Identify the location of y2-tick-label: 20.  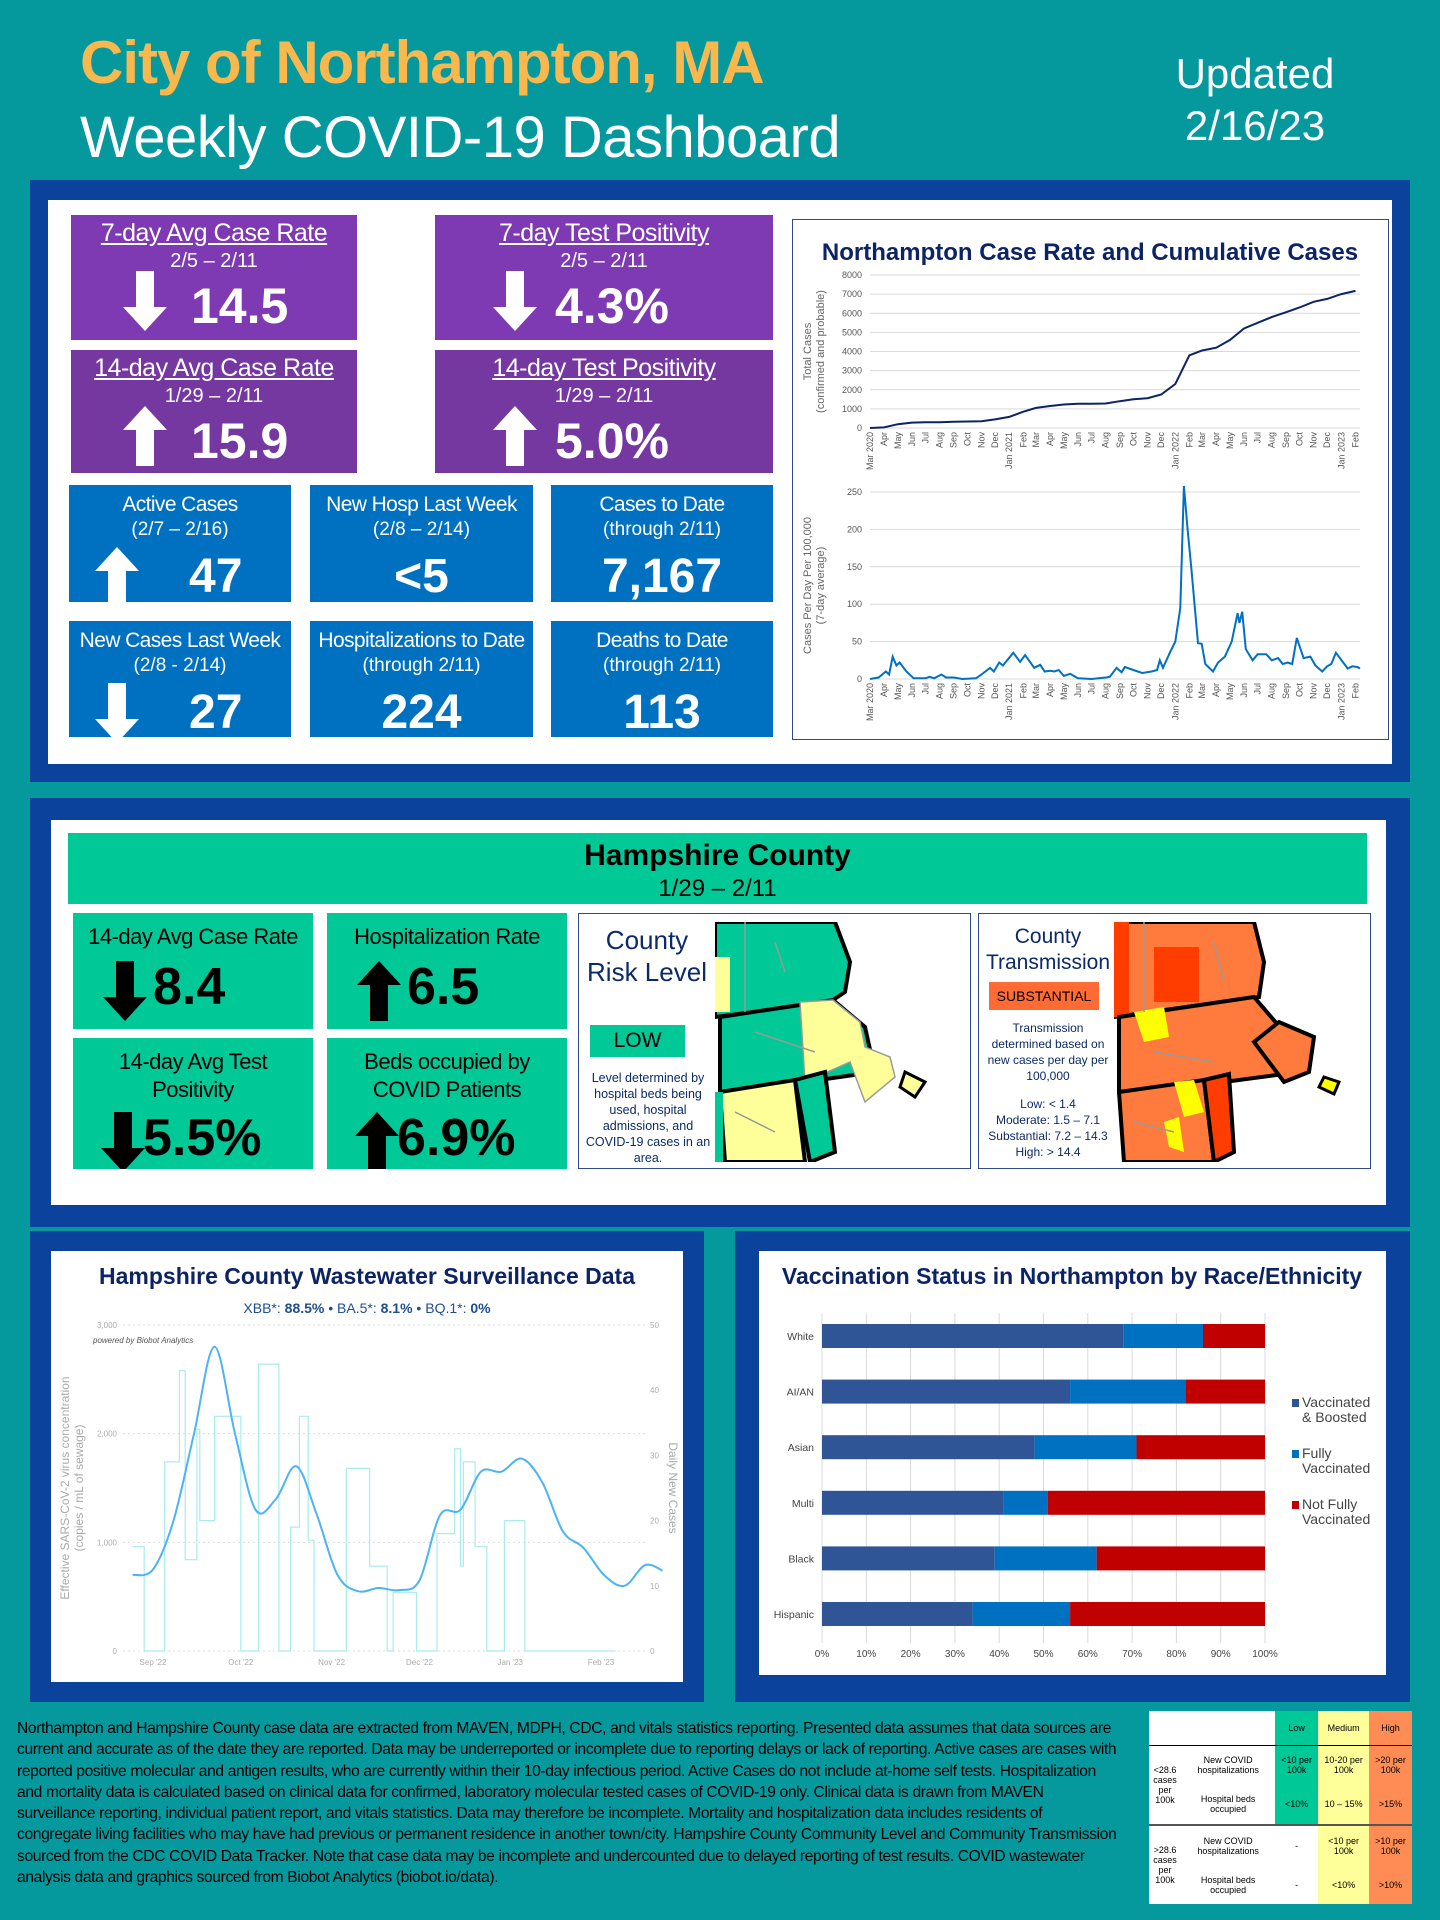
(654, 1521).